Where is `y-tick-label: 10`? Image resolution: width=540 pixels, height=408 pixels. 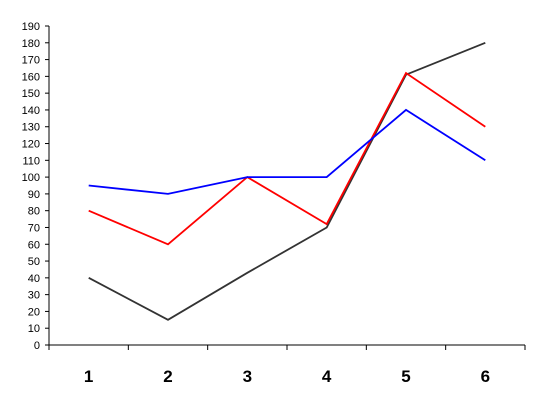 y-tick-label: 10 is located at coordinates (34, 329).